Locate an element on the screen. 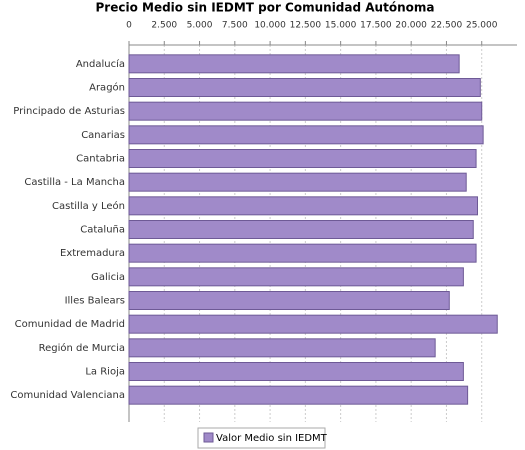 The width and height of the screenshot is (525, 450). x-tick-label: 22.500 is located at coordinates (447, 26).